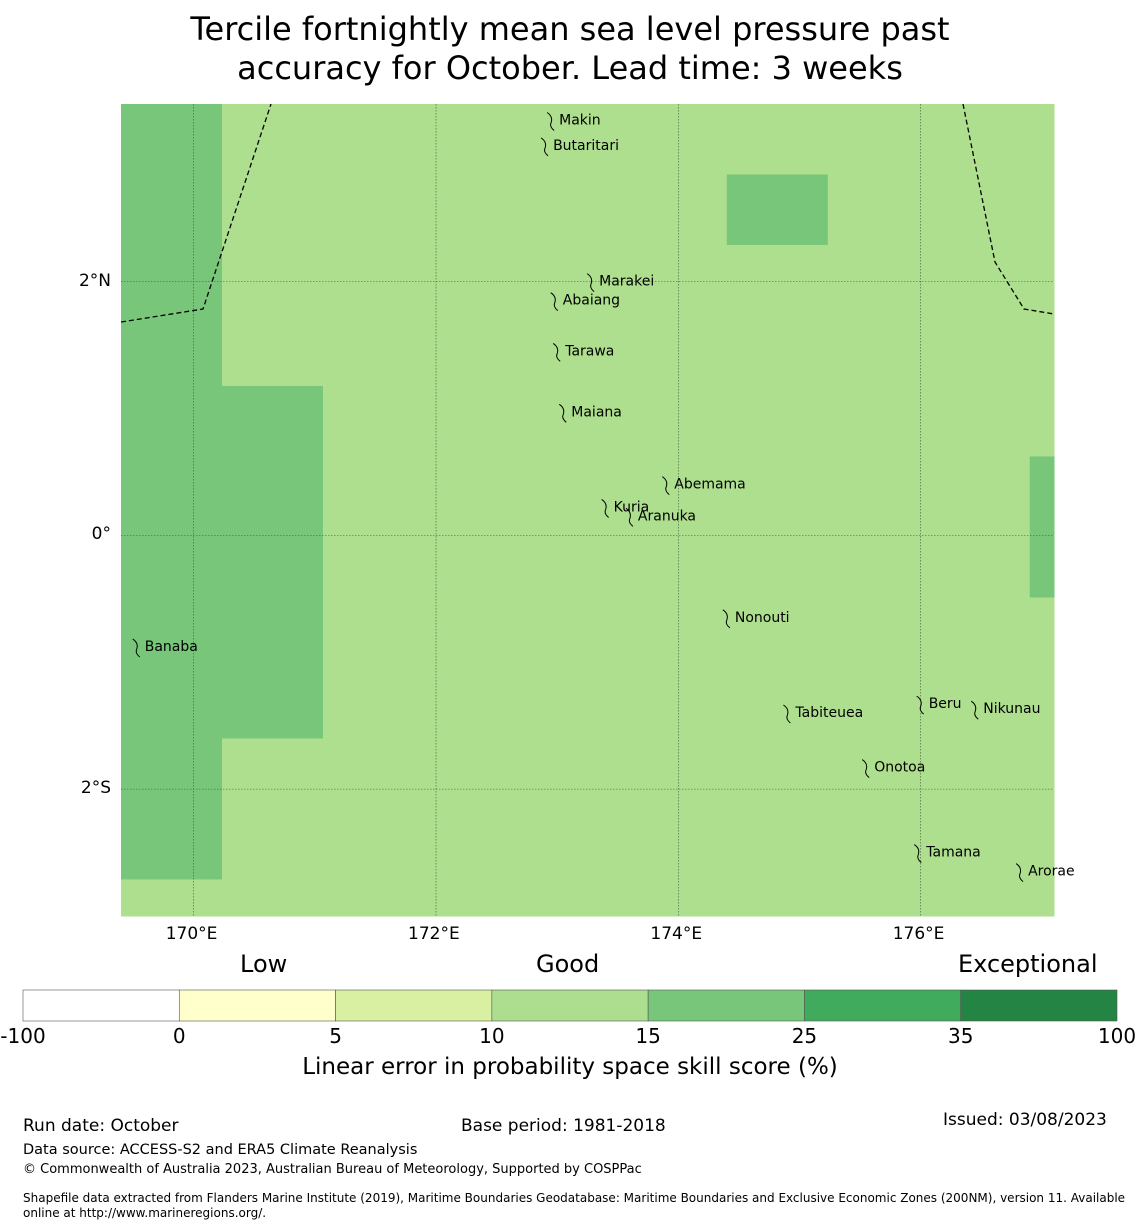  I want to click on island-nonouti: Nonouti, so click(756, 619).